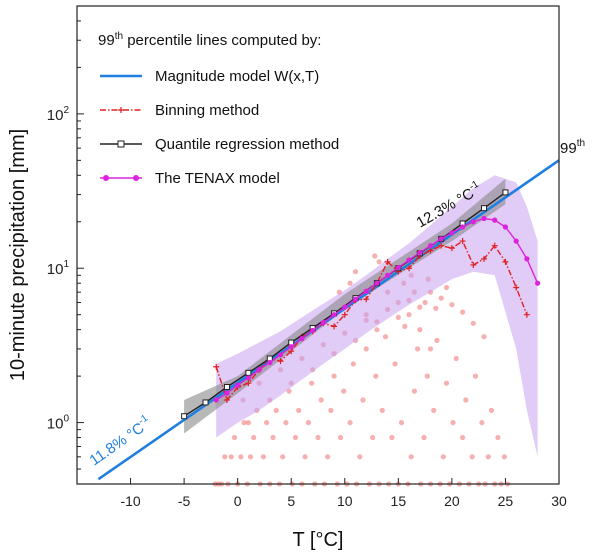 Image resolution: width=600 pixels, height=559 pixels. What do you see at coordinates (207, 110) in the screenshot?
I see `legend-label: Binning method` at bounding box center [207, 110].